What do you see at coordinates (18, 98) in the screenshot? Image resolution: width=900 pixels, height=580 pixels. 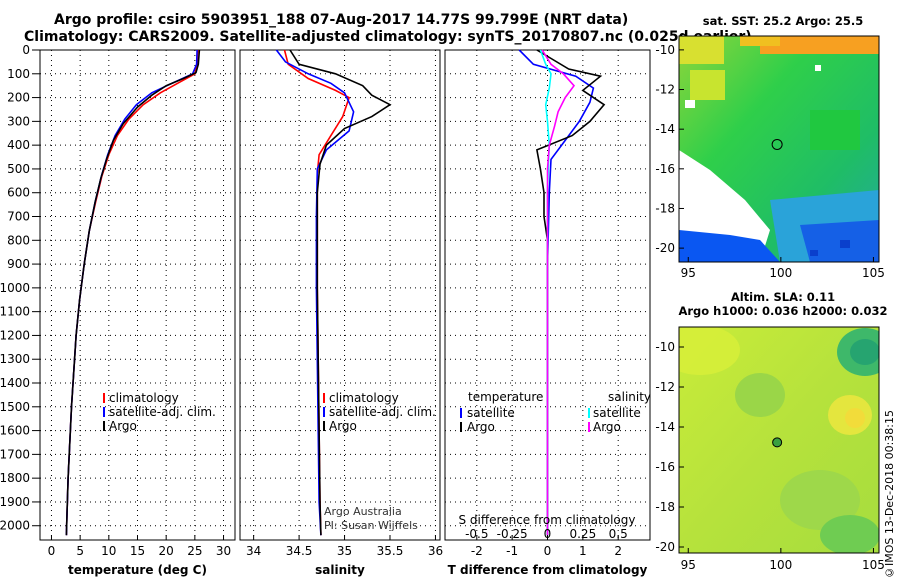 I see `depth-tick-label: 200` at bounding box center [18, 98].